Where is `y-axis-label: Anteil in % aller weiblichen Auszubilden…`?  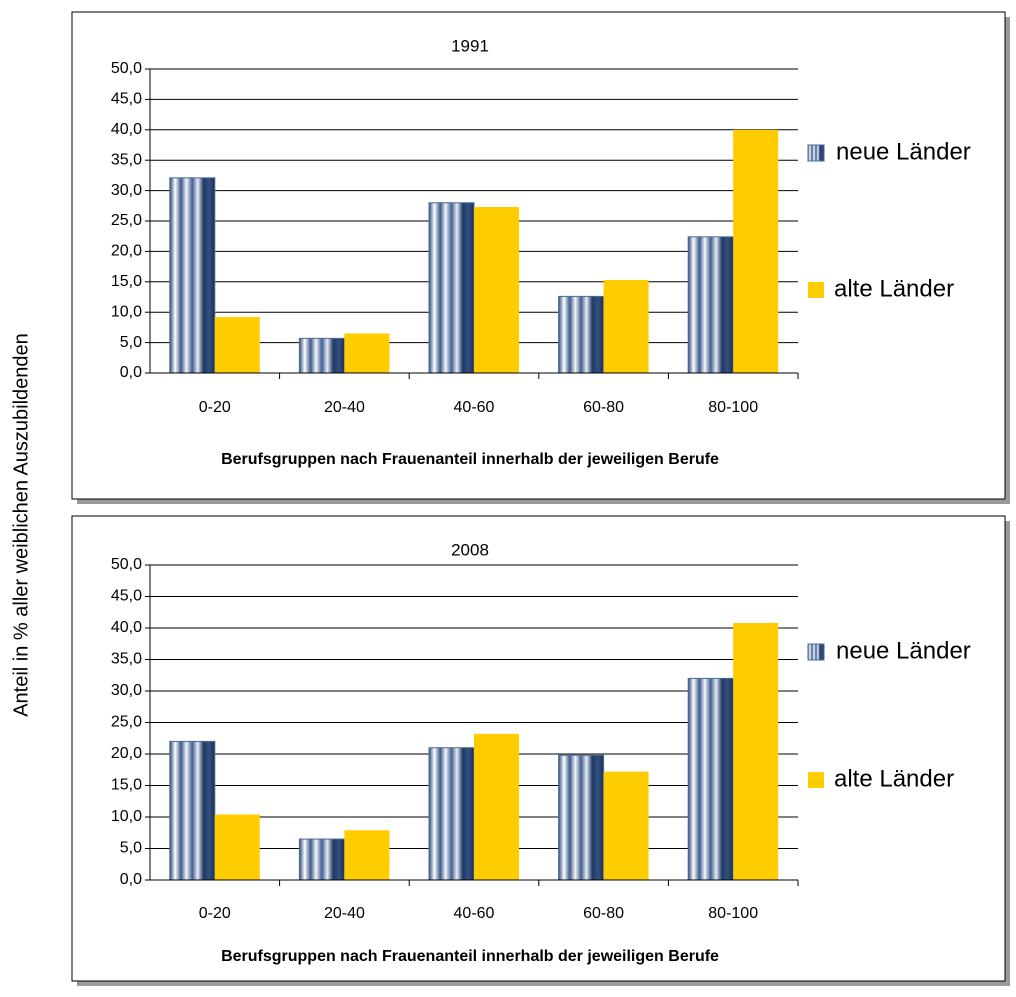 y-axis-label: Anteil in % aller weiblichen Auszubilden… is located at coordinates (21, 525).